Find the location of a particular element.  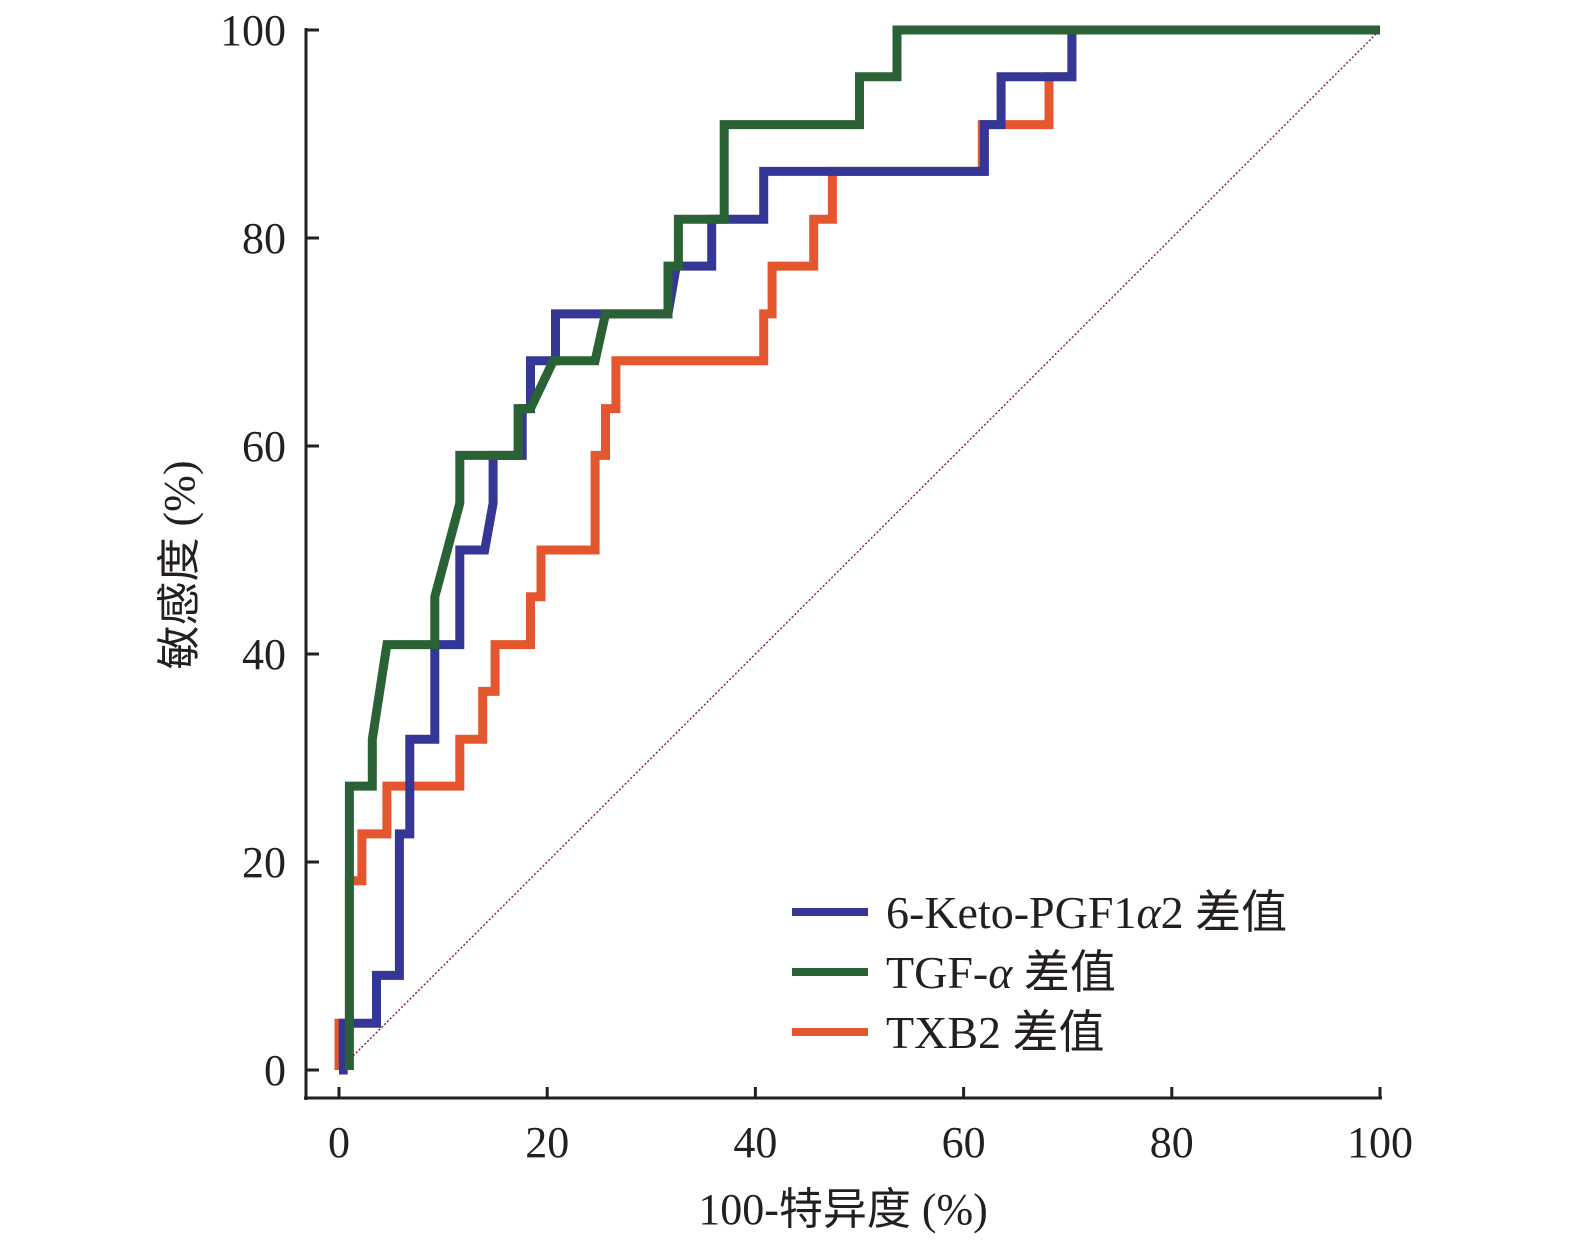

legend-label-3: TXB2 差值 is located at coordinates (995, 1032).